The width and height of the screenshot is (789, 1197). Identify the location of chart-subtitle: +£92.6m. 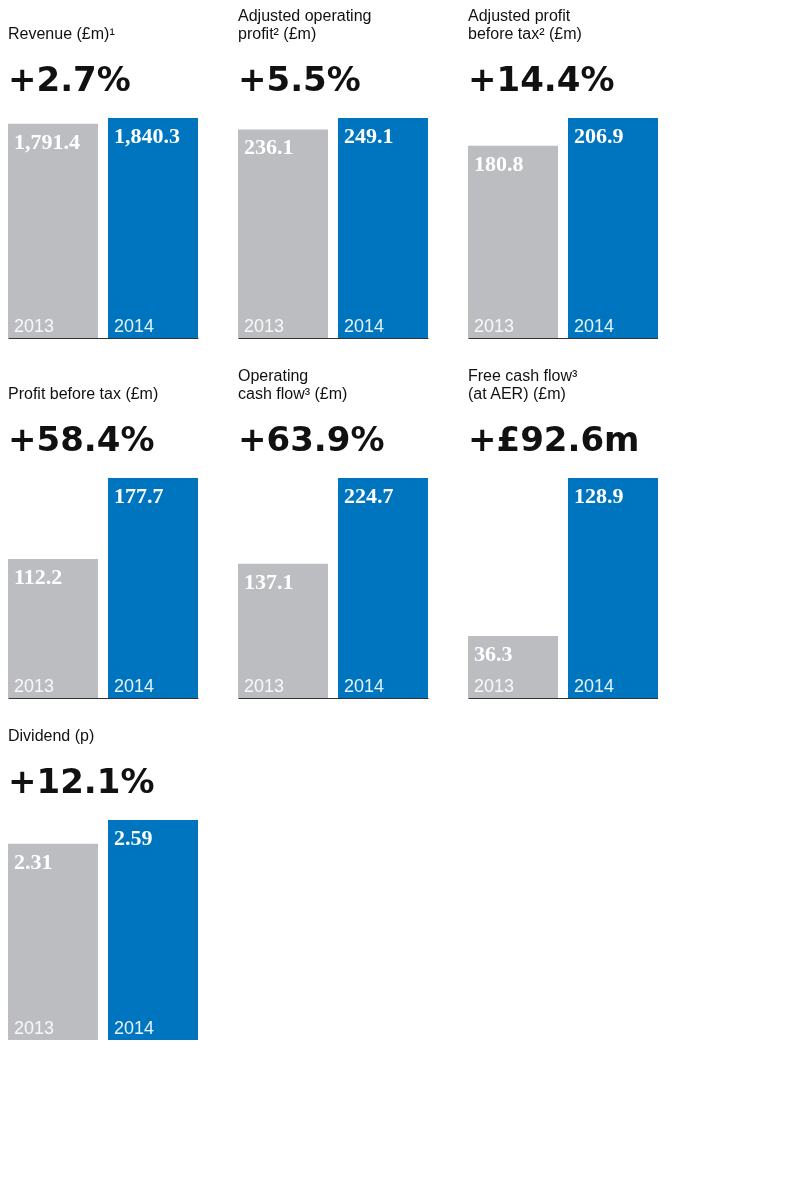
(554, 439).